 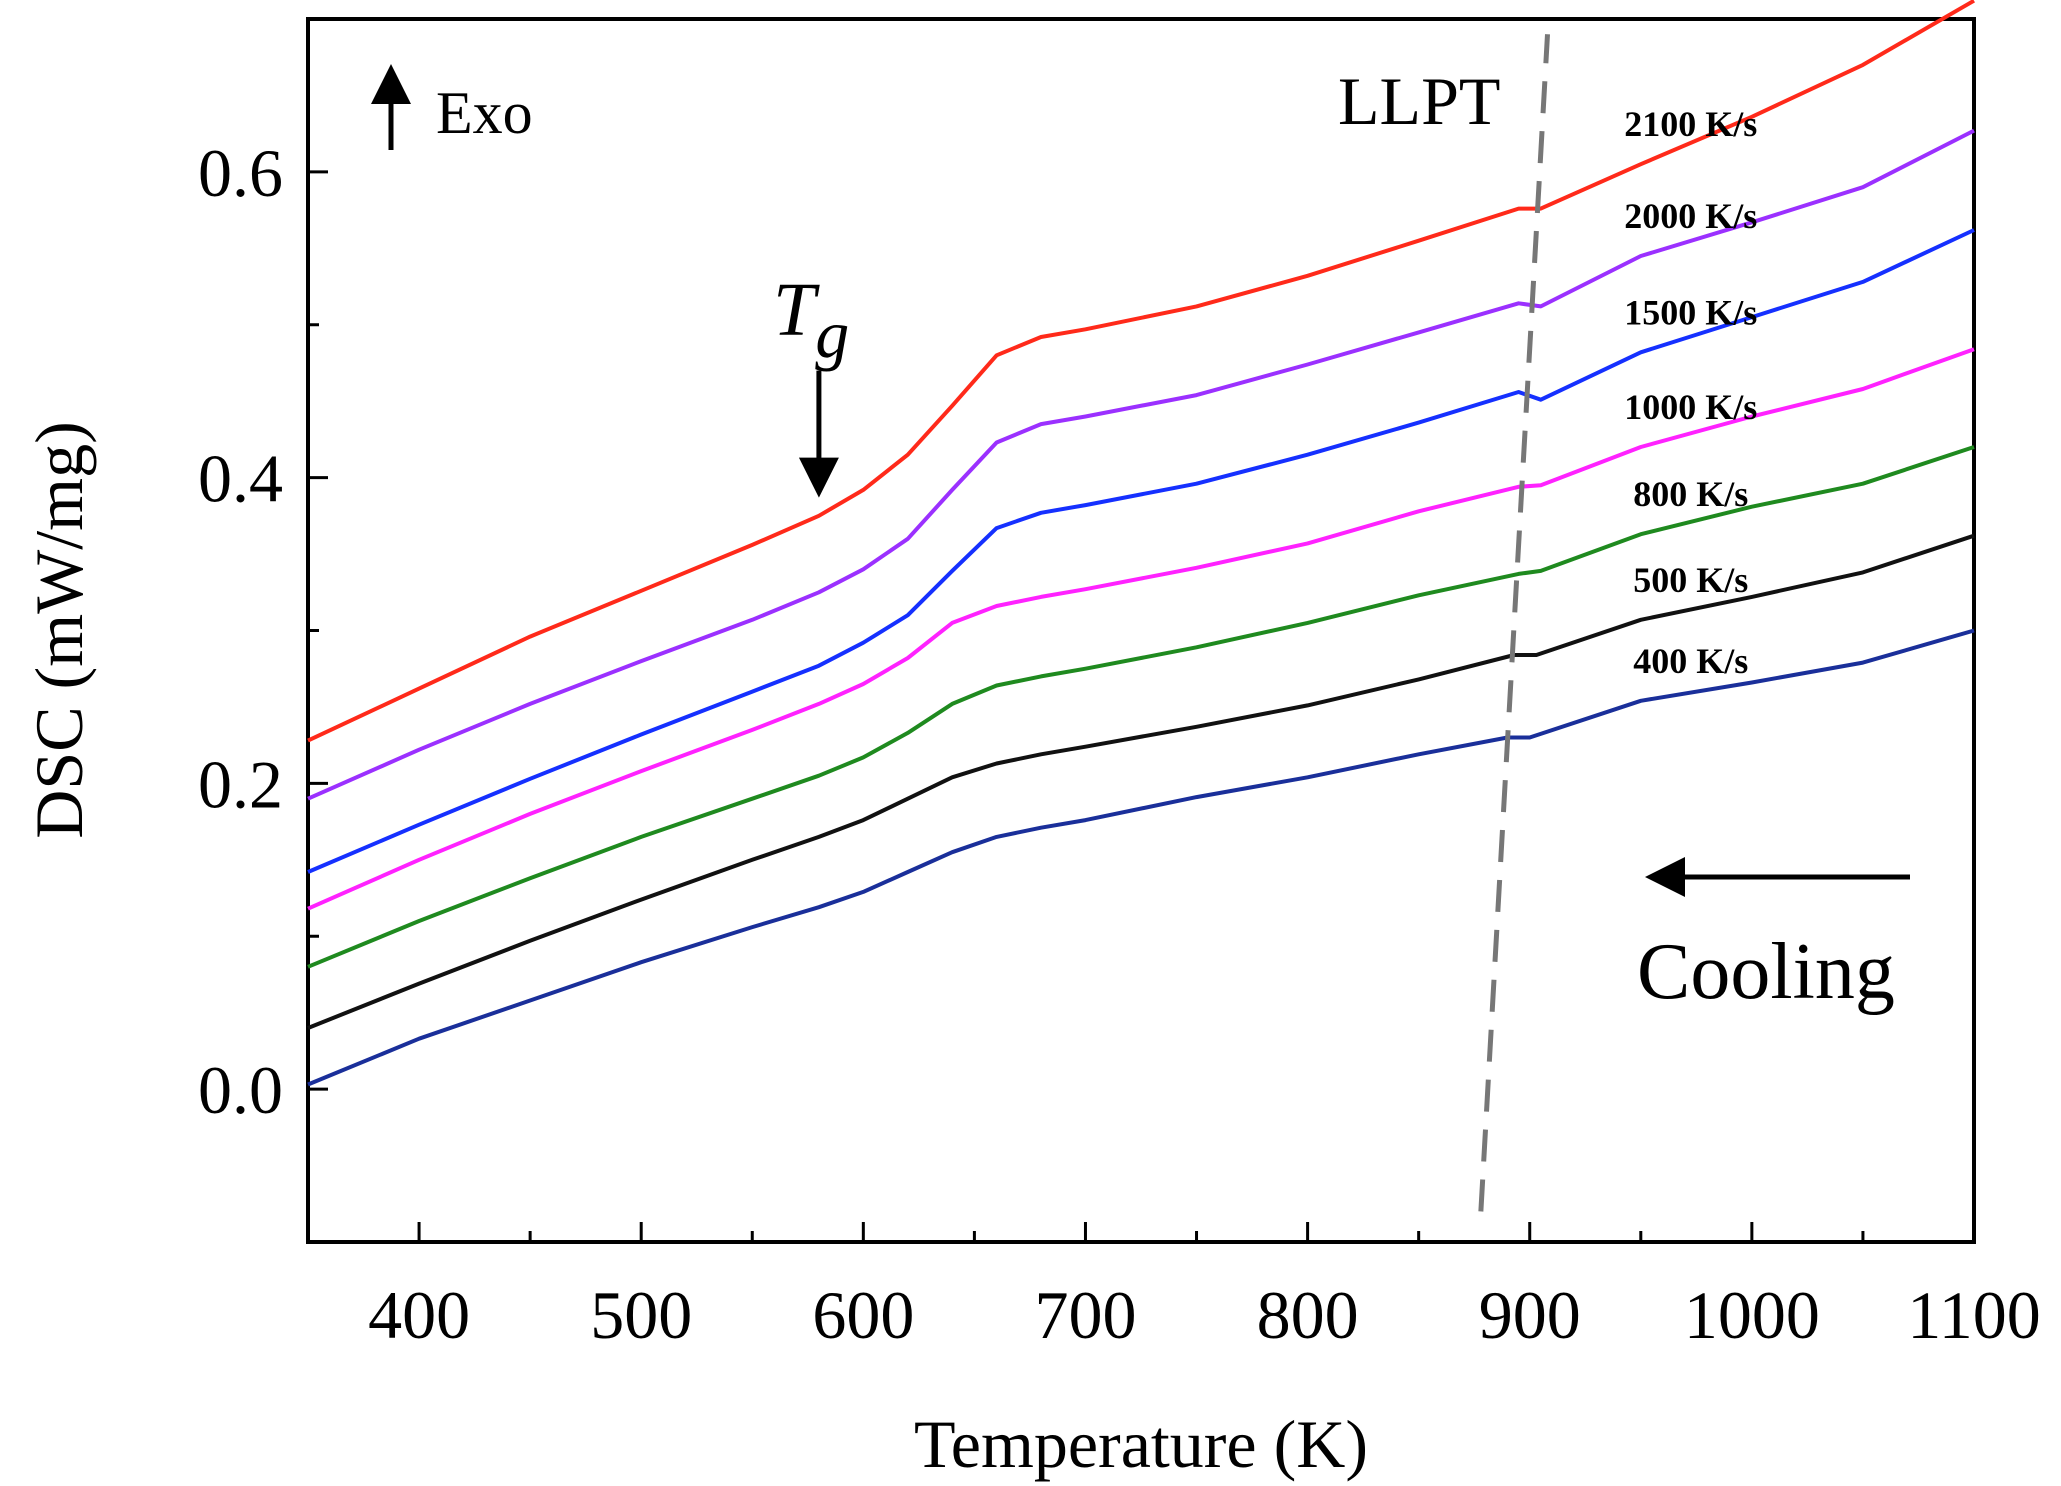 What do you see at coordinates (796, 310) in the screenshot?
I see `tg-main: T` at bounding box center [796, 310].